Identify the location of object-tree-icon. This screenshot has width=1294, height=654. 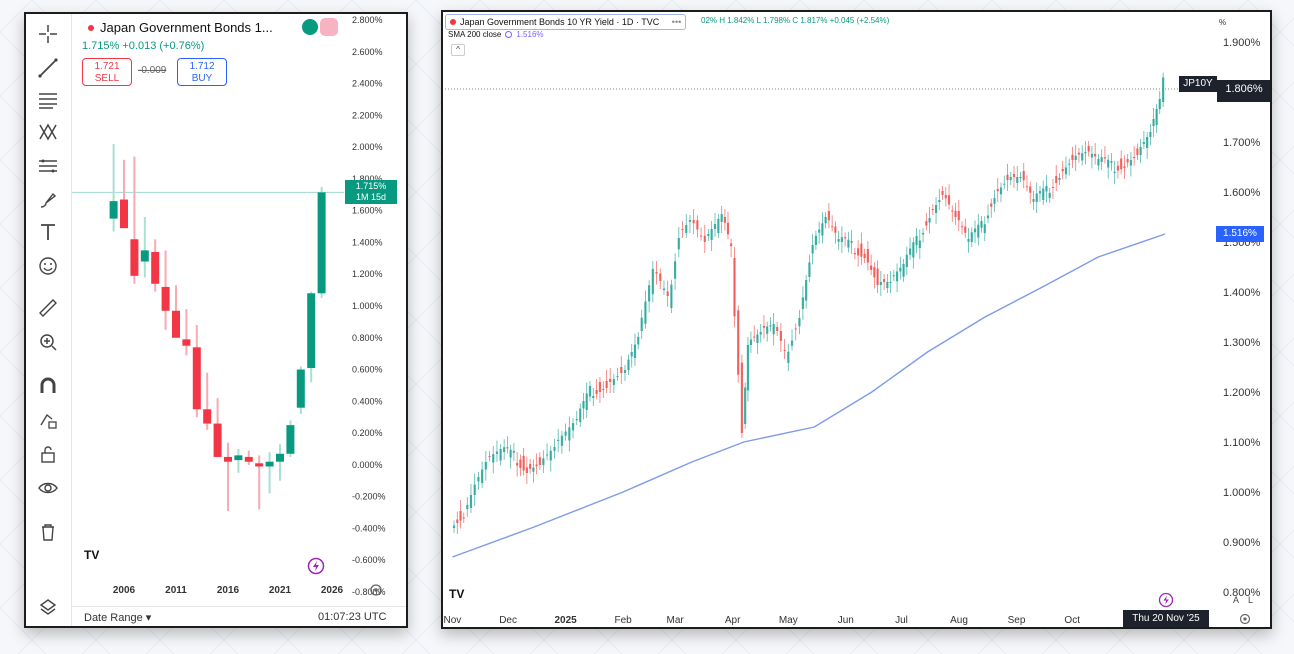
(48, 608).